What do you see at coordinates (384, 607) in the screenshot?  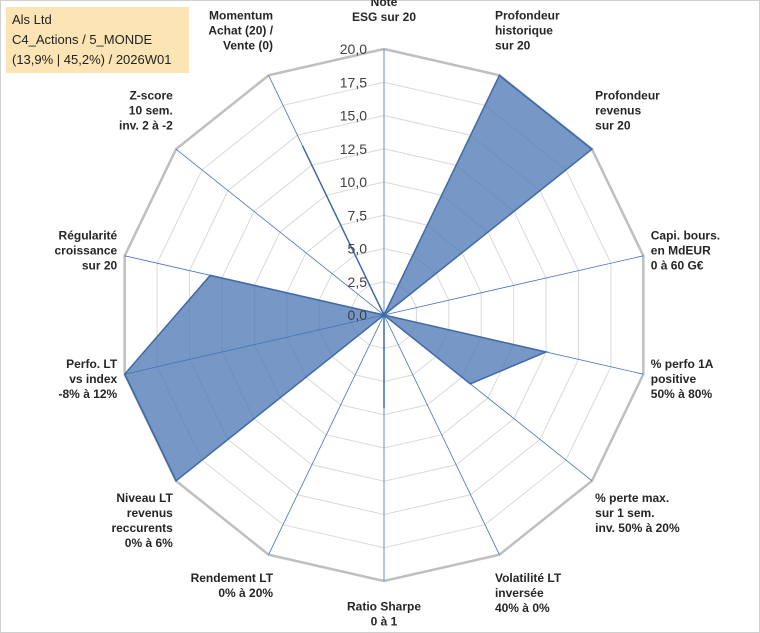 I see `axis-label-line: Ratio Sharpe` at bounding box center [384, 607].